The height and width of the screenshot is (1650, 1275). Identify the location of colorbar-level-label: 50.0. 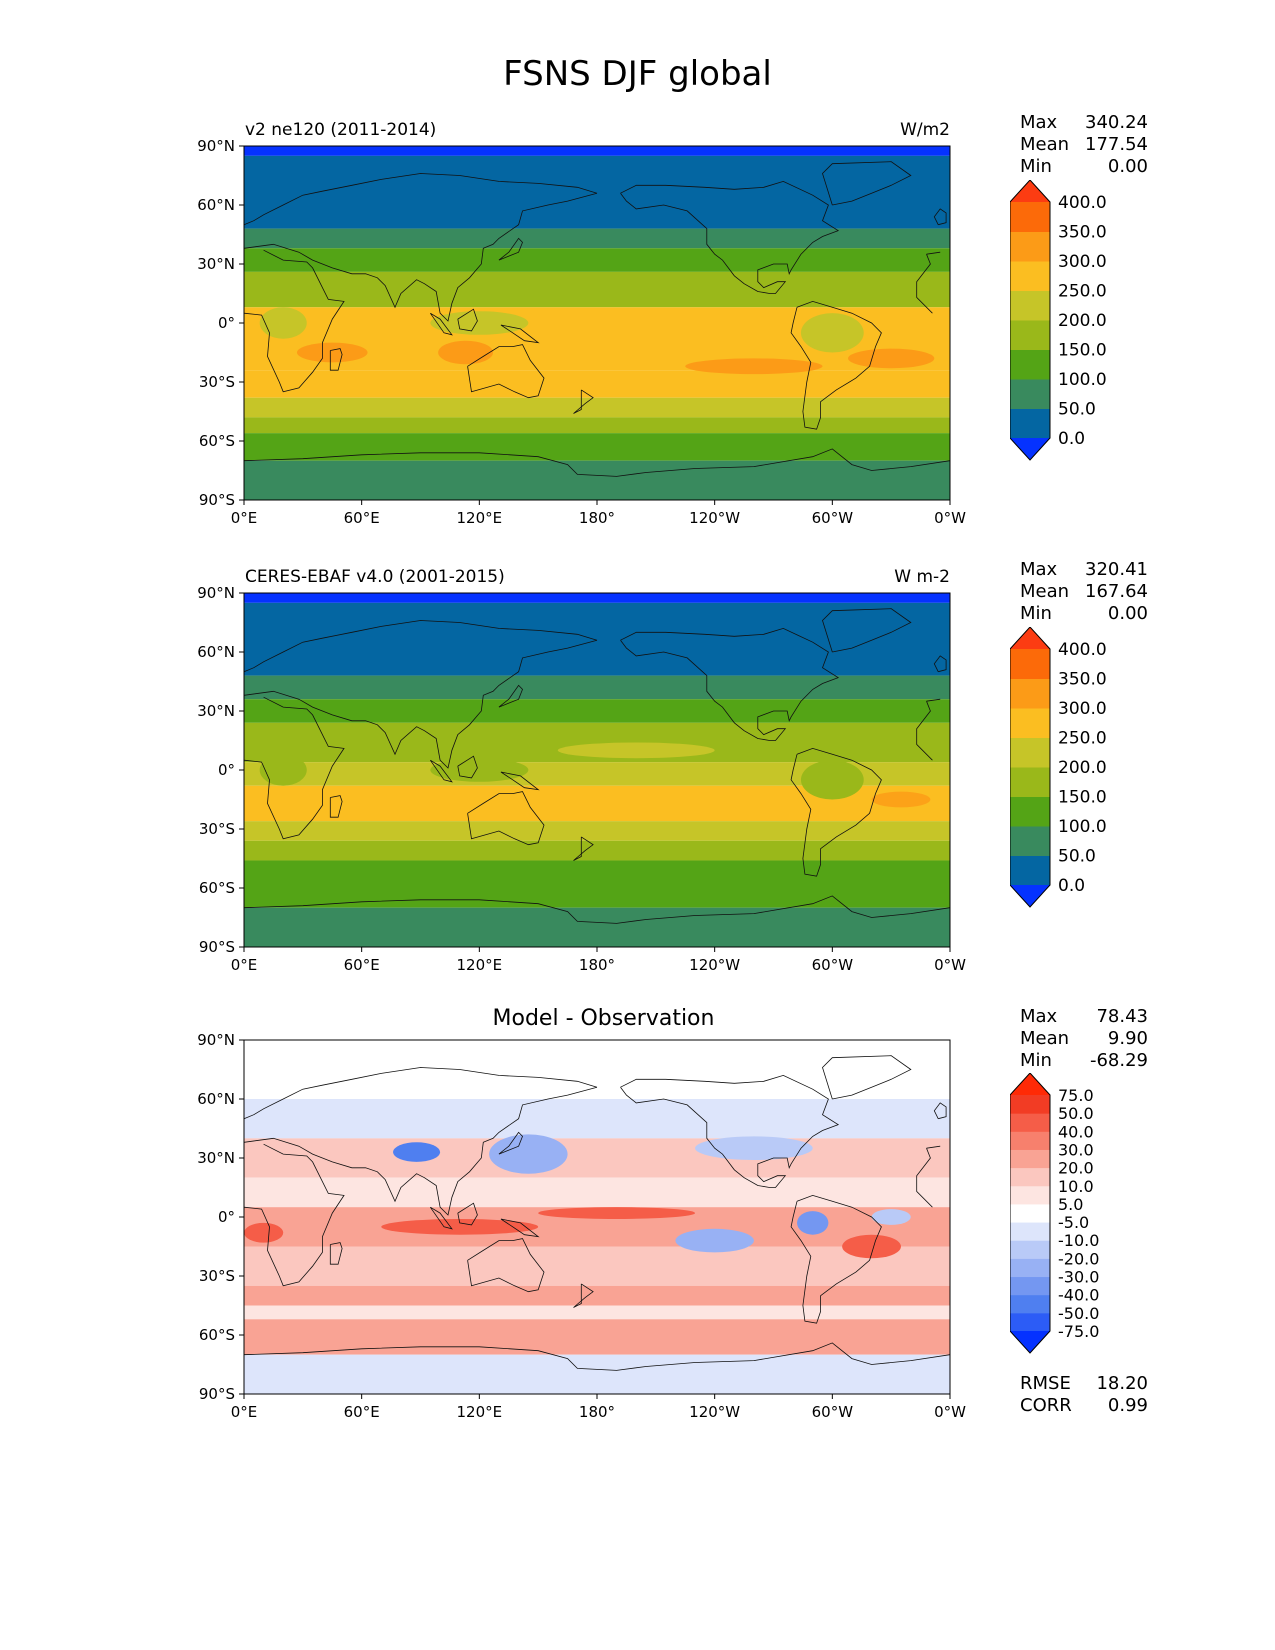
(1077, 410).